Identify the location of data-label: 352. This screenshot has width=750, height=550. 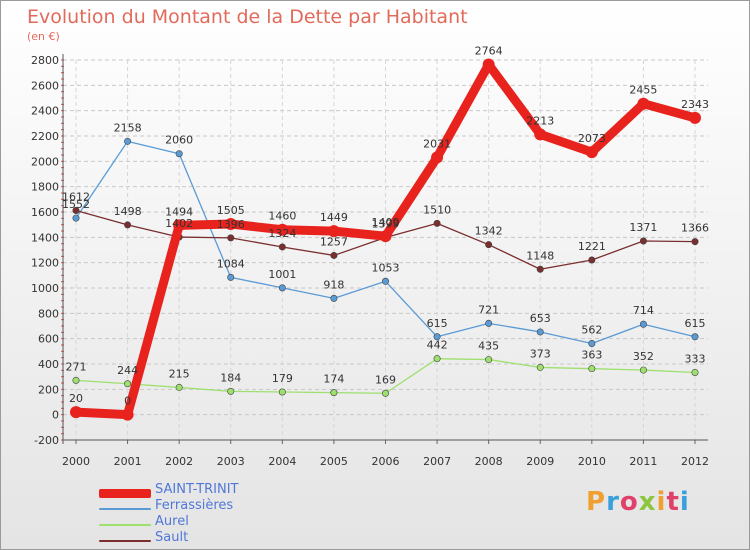
(643, 356).